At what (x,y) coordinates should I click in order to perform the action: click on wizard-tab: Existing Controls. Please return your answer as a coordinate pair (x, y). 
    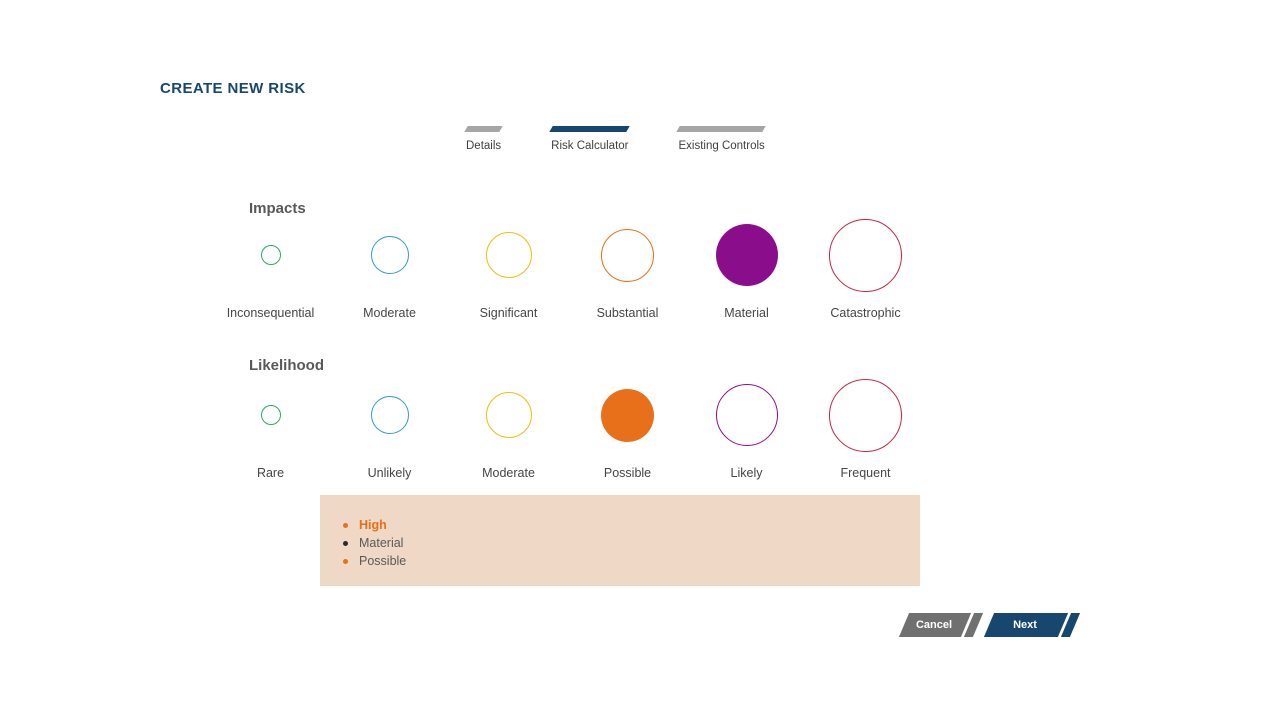
    Looking at the image, I should click on (721, 139).